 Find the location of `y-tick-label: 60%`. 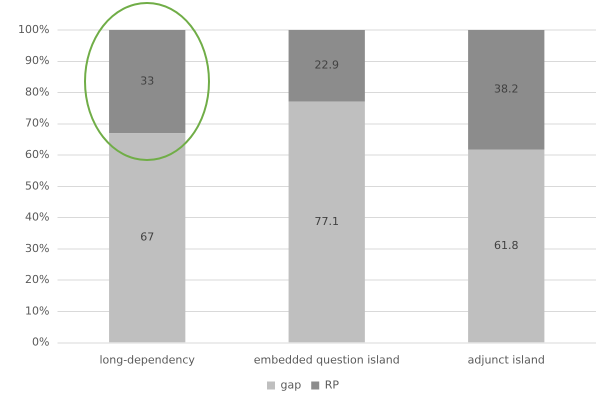

y-tick-label: 60% is located at coordinates (37, 154).